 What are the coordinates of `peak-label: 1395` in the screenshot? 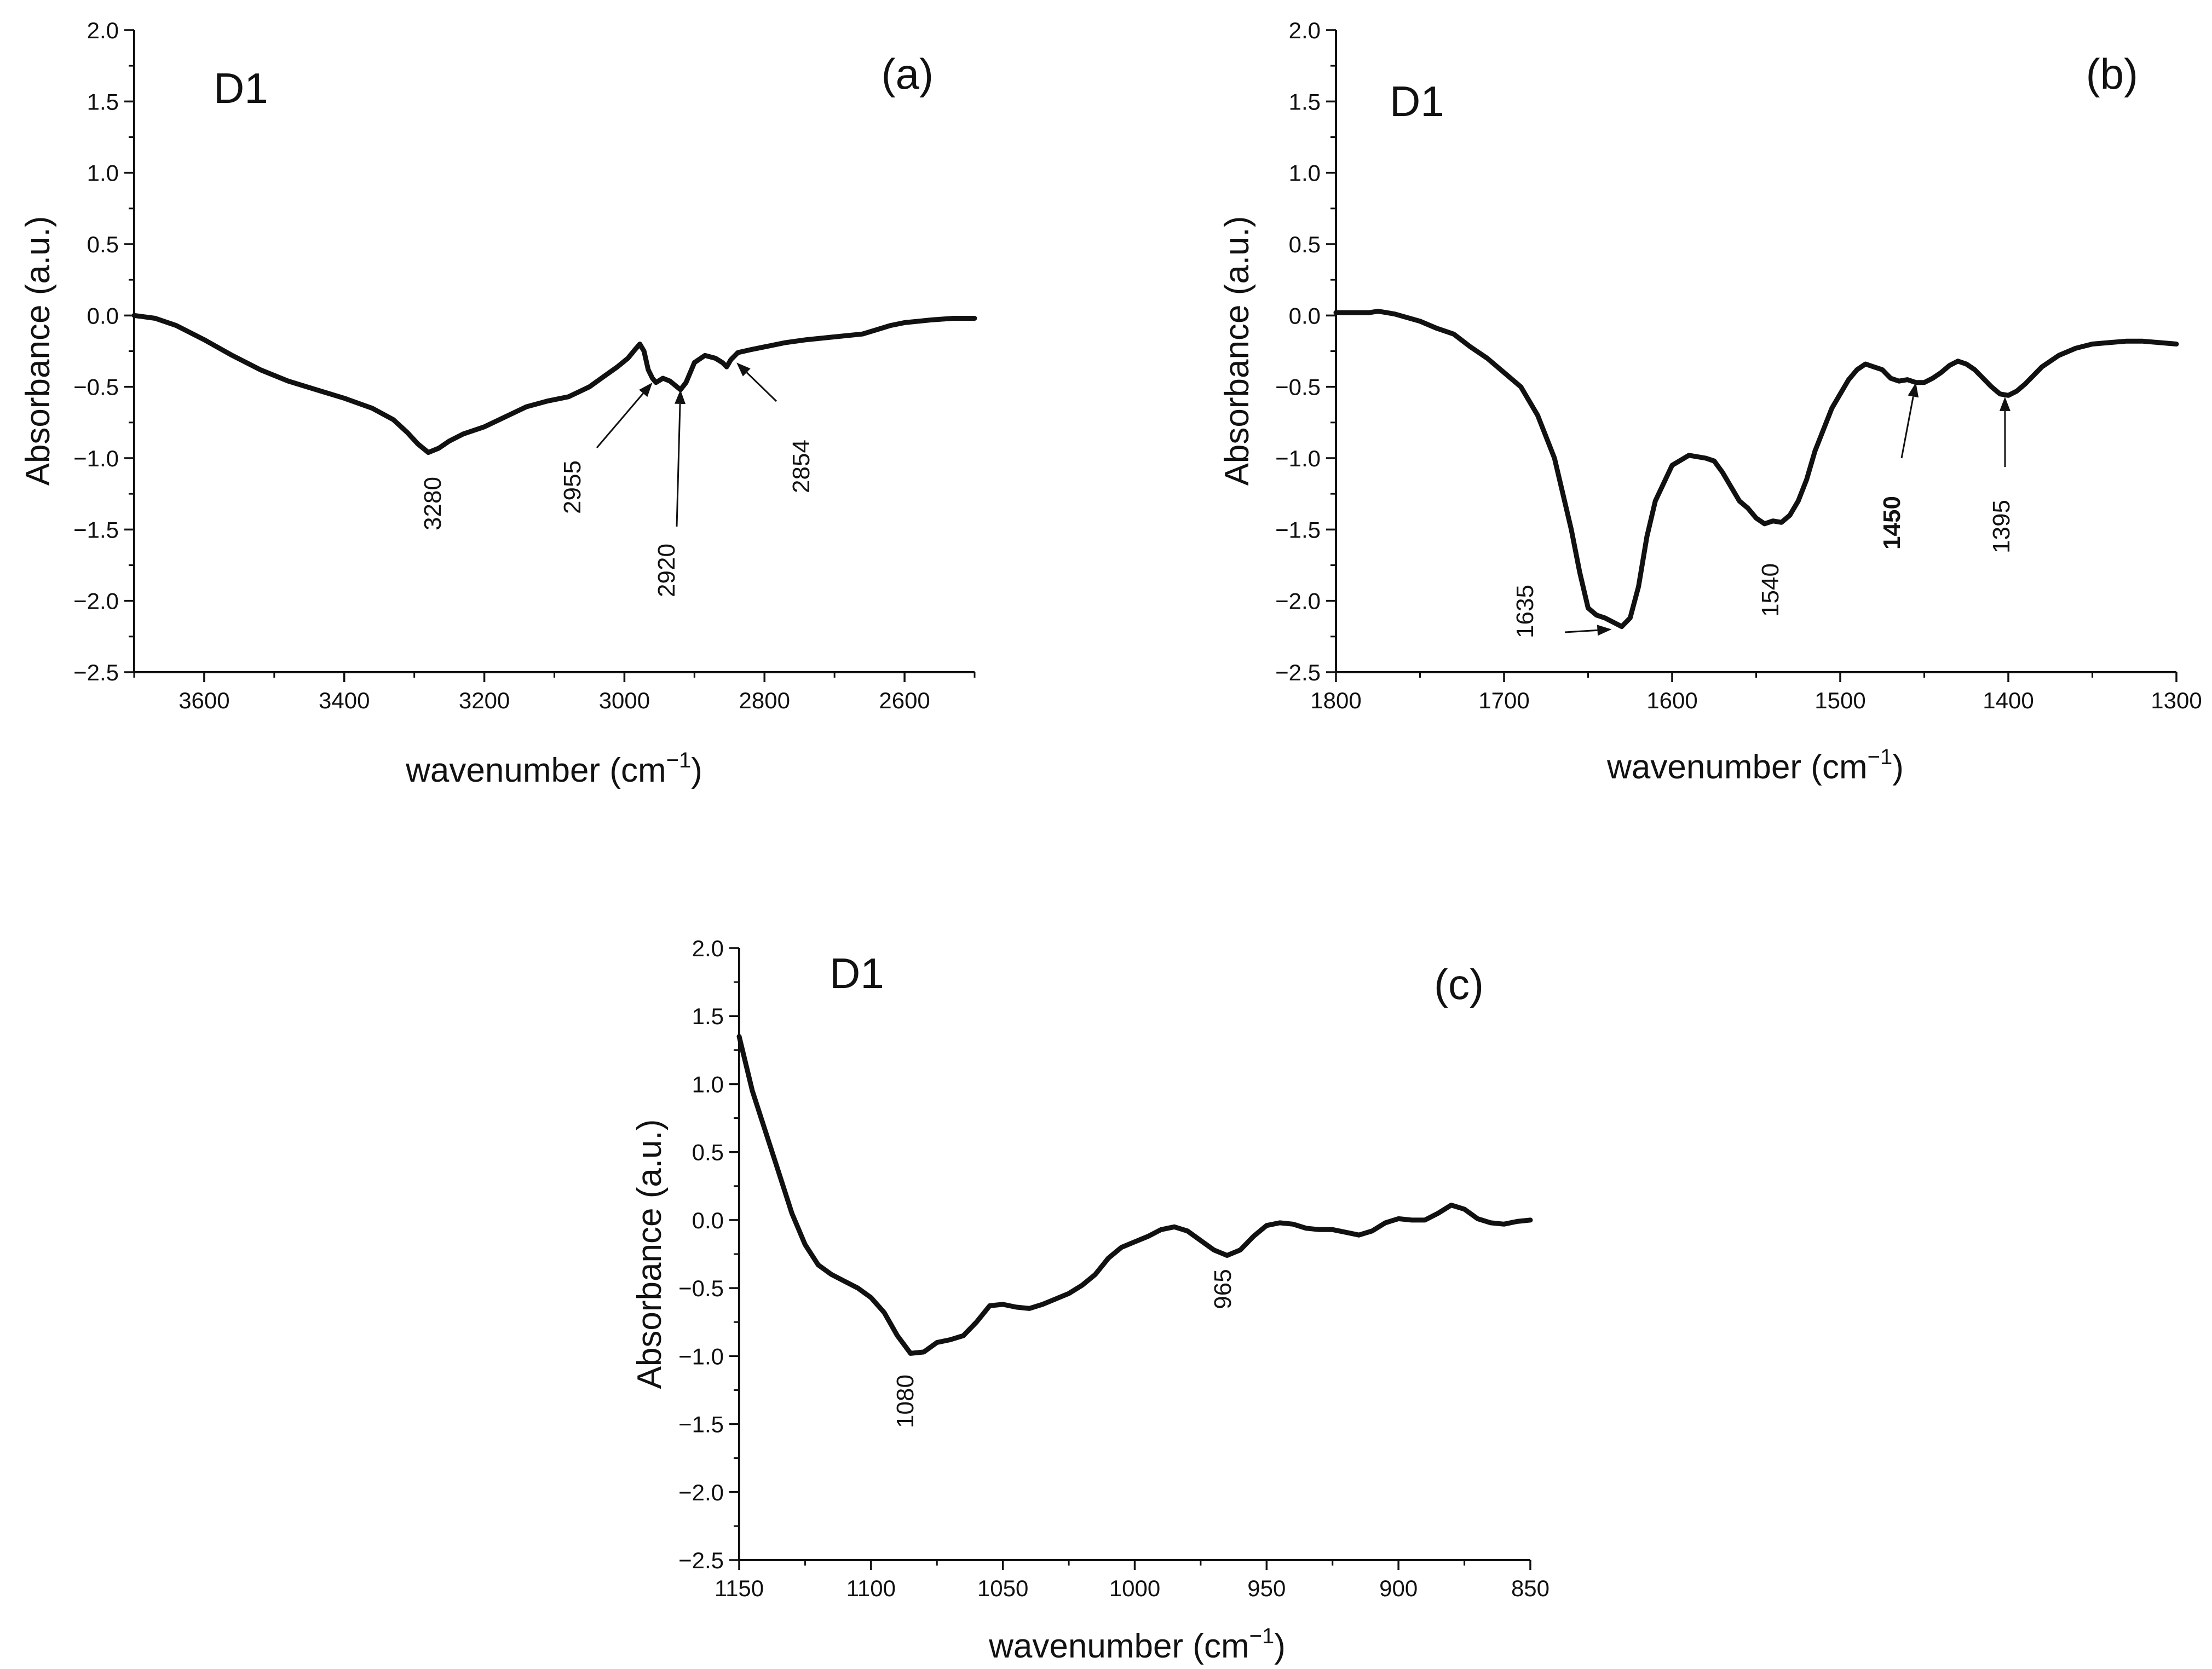 It's located at (2001, 526).